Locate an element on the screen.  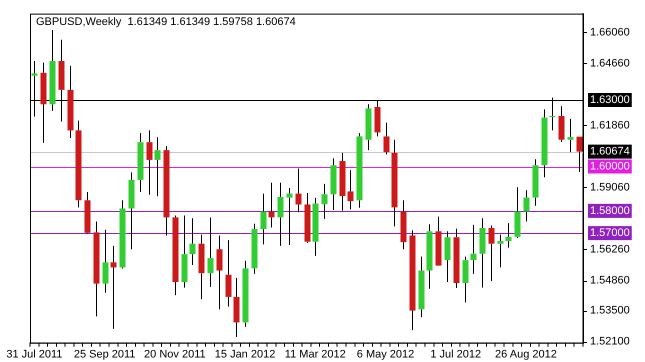
chart-title: GBPUSD,Weekly 1.61349 1.61349 1.59758 1.60674 is located at coordinates (166, 22).